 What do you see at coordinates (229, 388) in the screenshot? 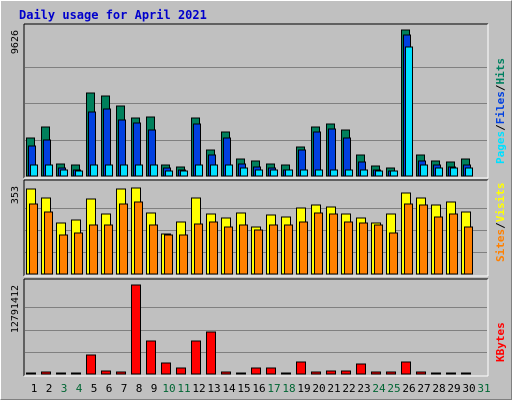
I see `x-tick-label-14: 14` at bounding box center [229, 388].